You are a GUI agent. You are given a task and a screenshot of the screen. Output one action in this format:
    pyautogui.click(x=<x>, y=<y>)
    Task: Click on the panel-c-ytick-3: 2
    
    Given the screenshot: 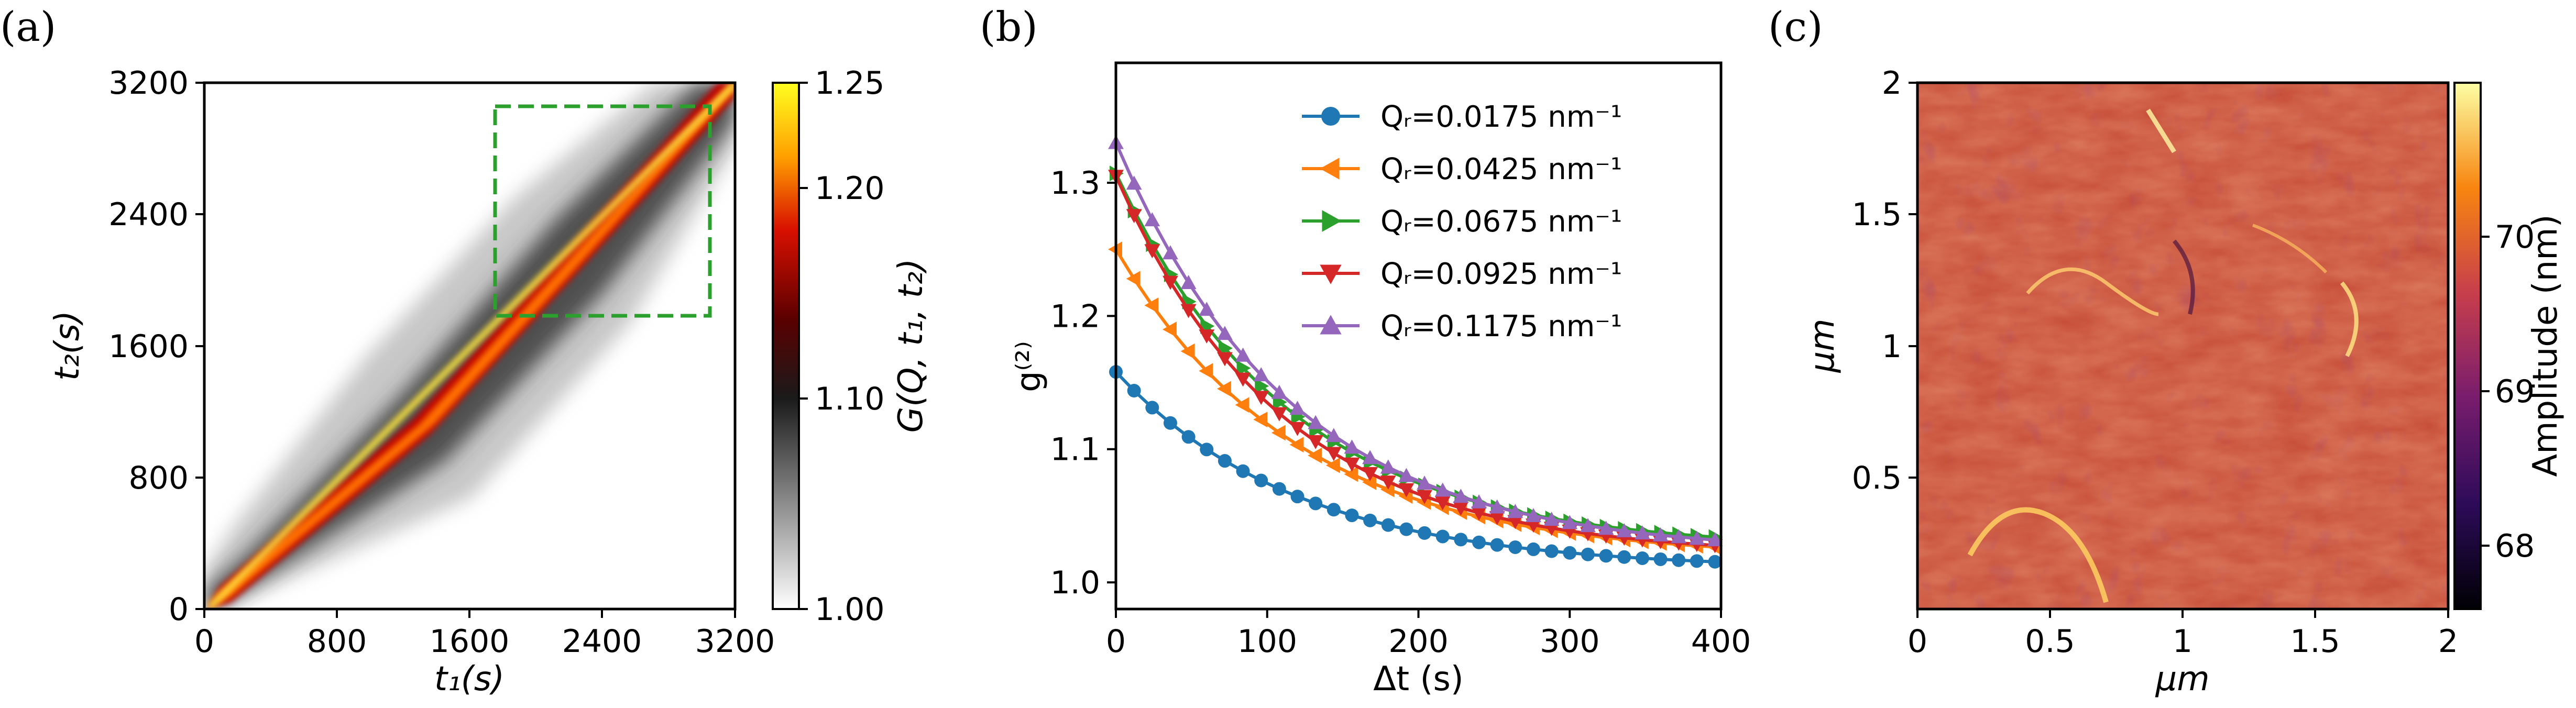 What is the action you would take?
    pyautogui.click(x=1892, y=83)
    